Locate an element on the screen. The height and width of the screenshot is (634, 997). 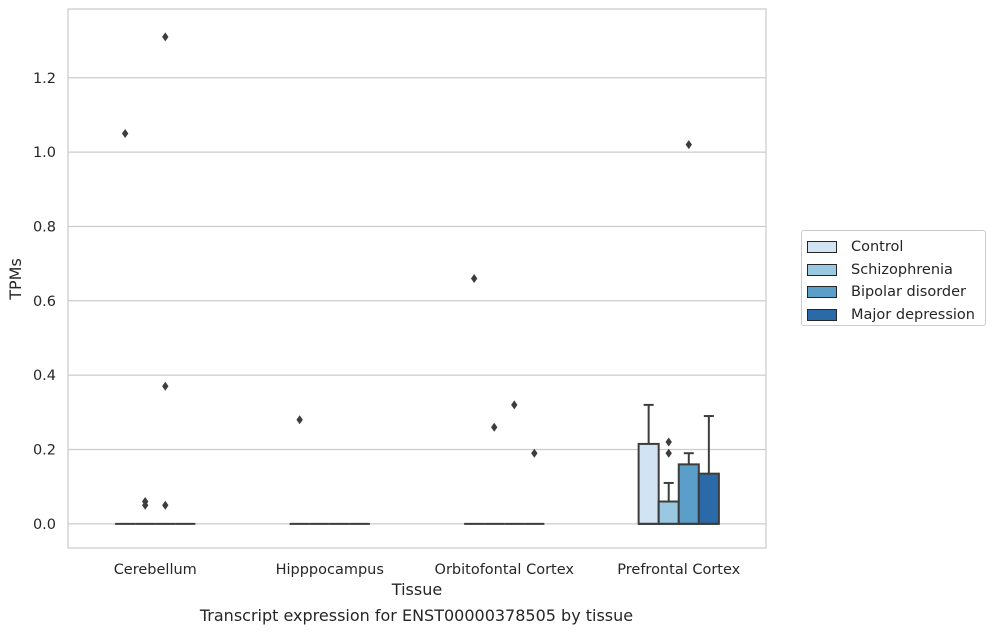
y-tick-label: 0.8 is located at coordinates (44, 227).